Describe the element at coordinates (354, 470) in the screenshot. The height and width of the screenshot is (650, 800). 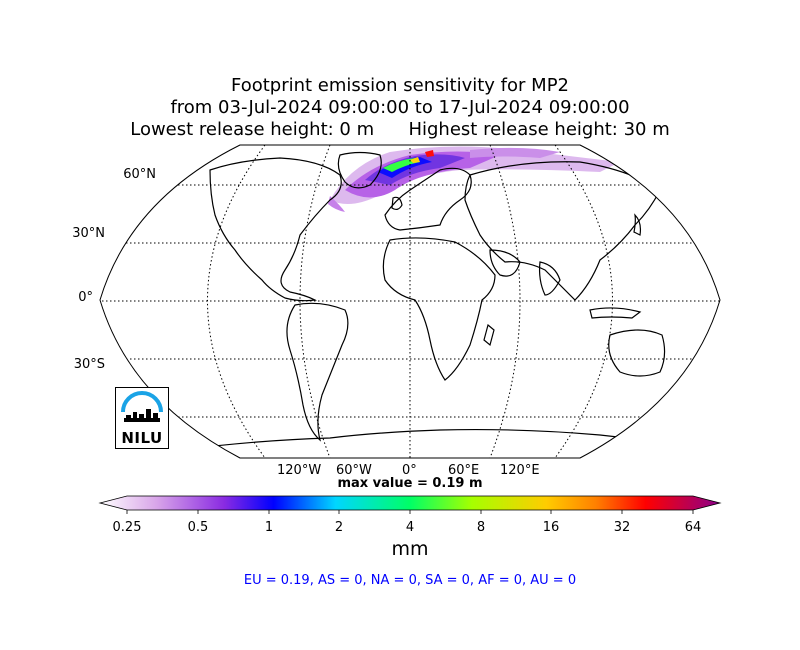
I see `lon-label-60w: 60°W` at that location.